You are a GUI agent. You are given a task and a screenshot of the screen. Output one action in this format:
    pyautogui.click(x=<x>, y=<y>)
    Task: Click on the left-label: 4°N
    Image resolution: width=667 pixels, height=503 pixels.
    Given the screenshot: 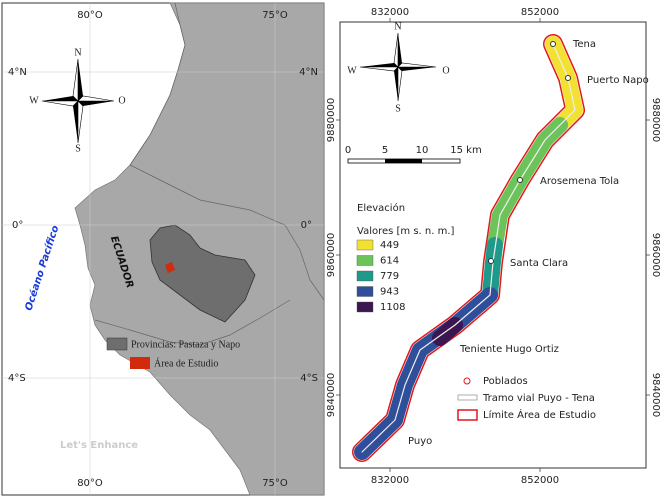 What is the action you would take?
    pyautogui.click(x=17, y=72)
    